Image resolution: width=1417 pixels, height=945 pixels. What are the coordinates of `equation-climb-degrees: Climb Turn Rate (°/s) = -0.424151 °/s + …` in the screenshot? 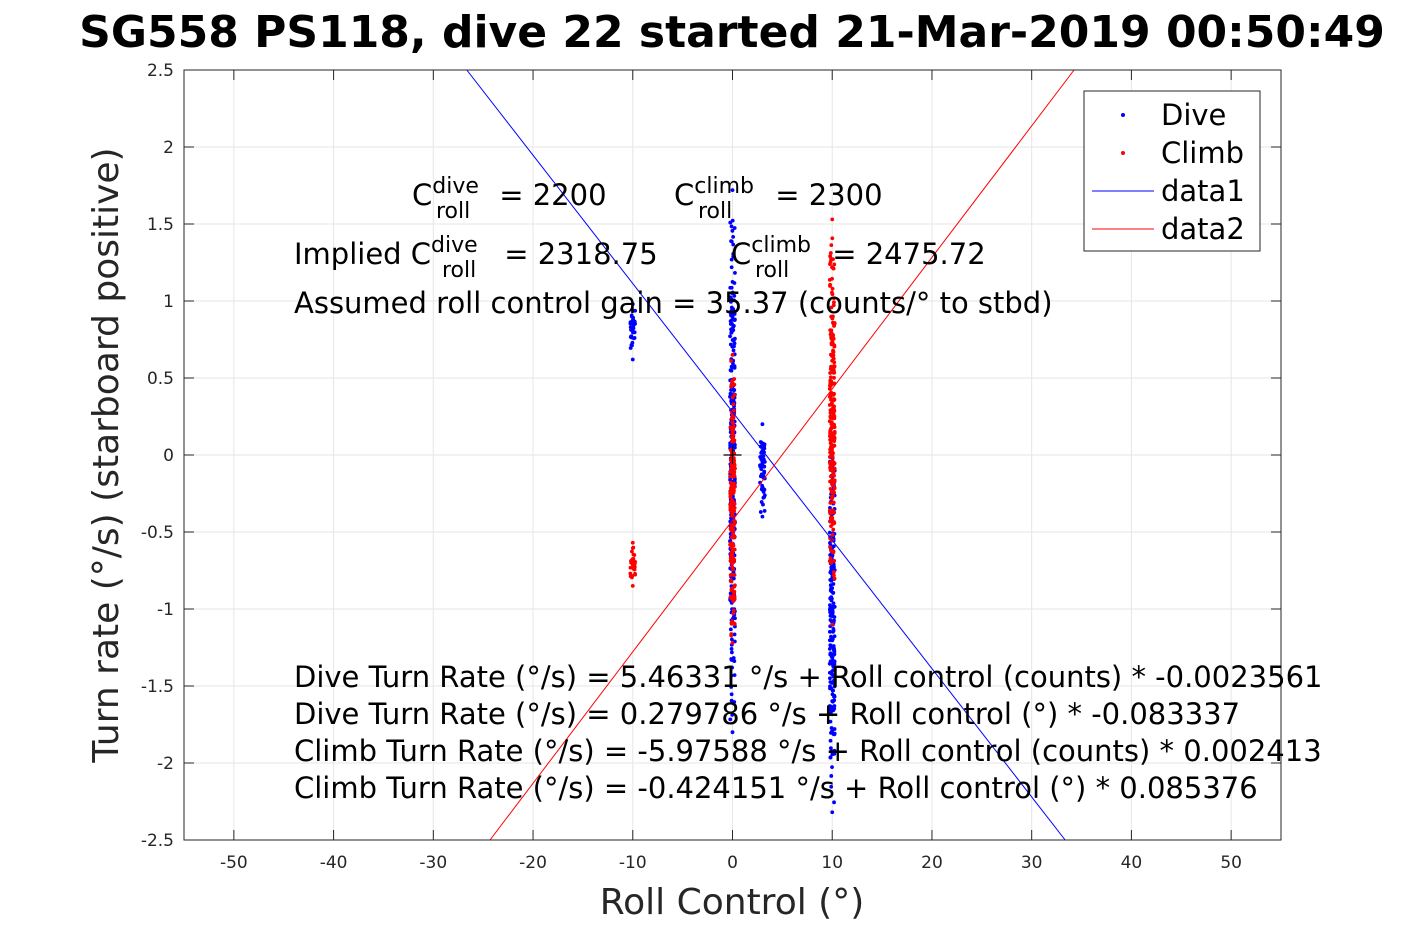 It's located at (776, 788).